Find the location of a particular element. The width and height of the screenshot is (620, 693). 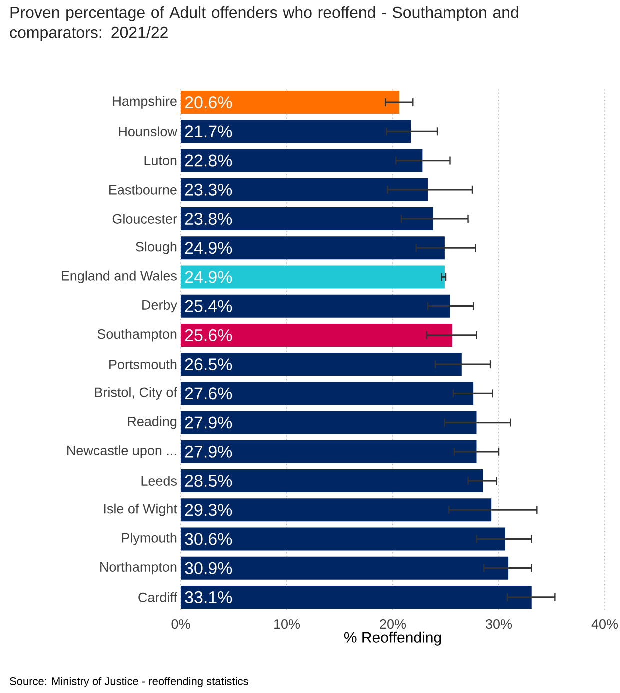

data-label: 30.6% is located at coordinates (208, 539).